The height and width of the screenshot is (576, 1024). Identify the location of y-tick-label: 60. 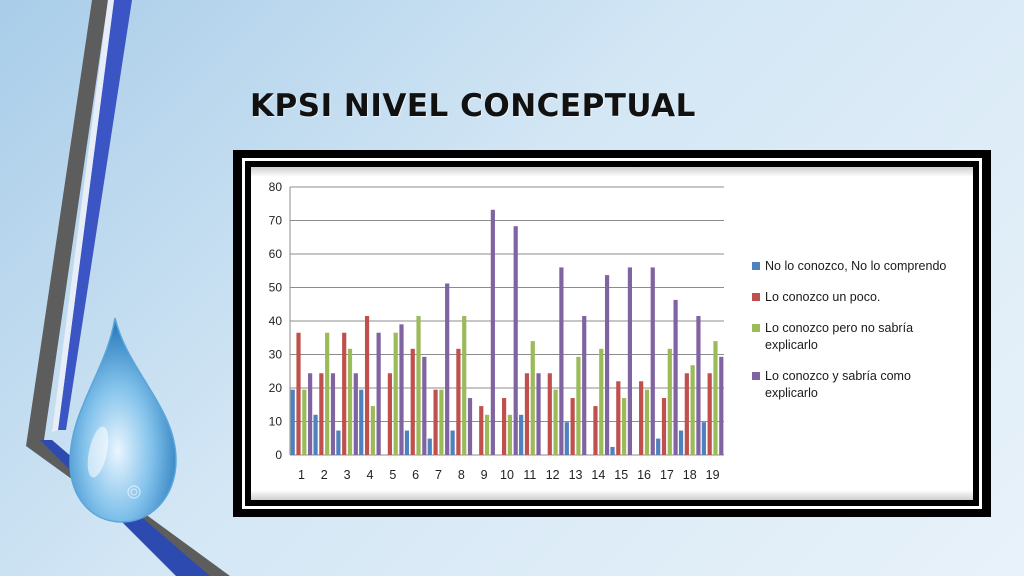
(276, 254).